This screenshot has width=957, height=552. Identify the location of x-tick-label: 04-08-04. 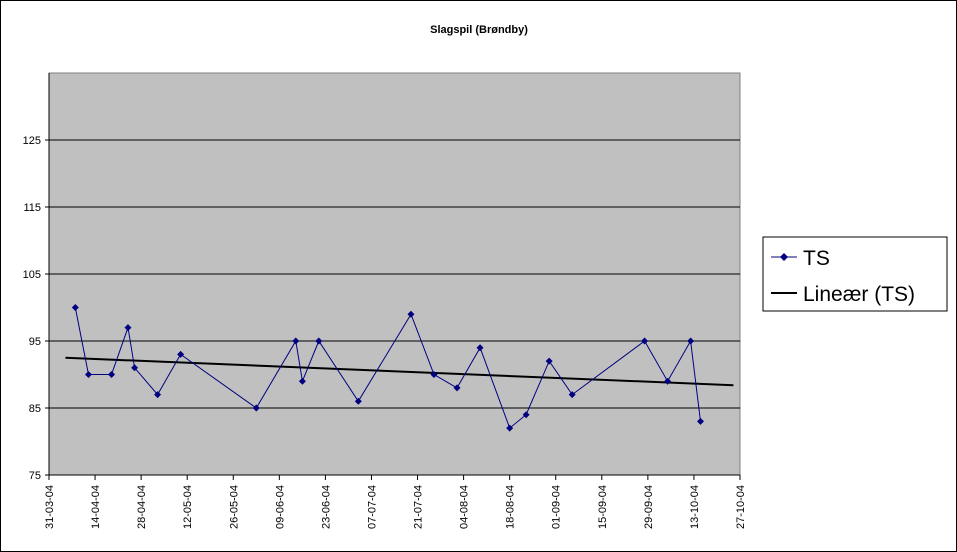
(465, 507).